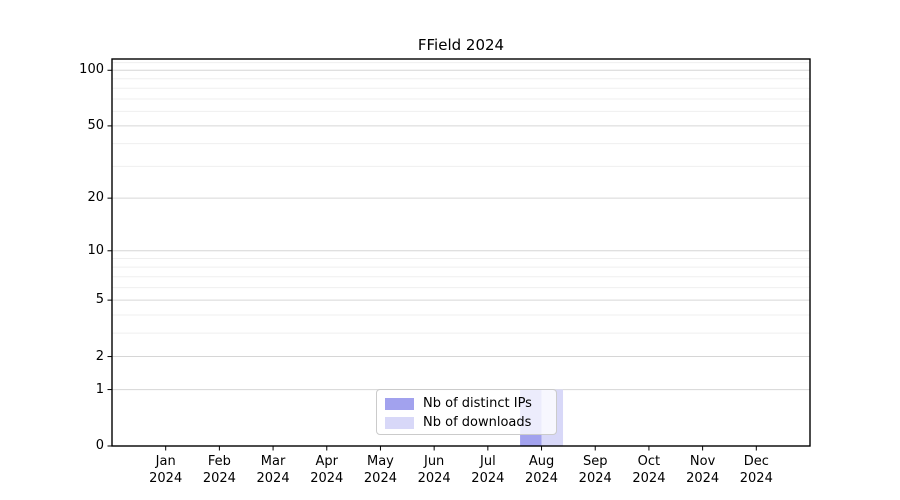 The width and height of the screenshot is (900, 500). What do you see at coordinates (219, 470) in the screenshot?
I see `x-tick-label-feb: Feb 2024` at bounding box center [219, 470].